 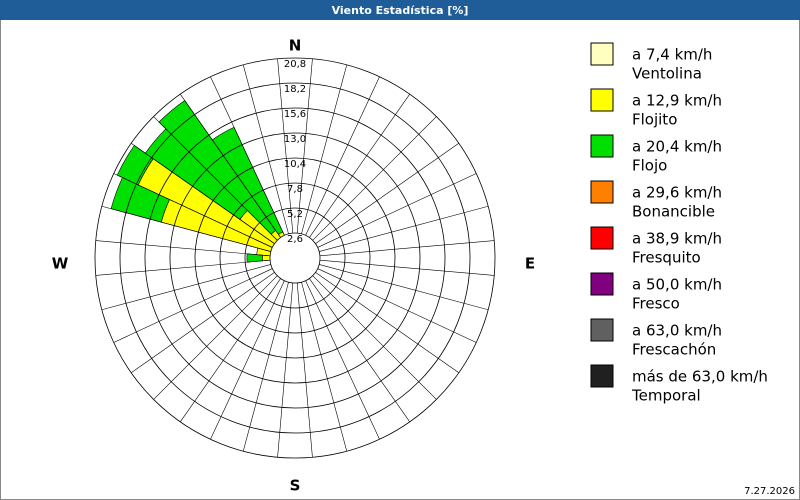 I want to click on chart-title: Viento Estadística [%], so click(x=400, y=10).